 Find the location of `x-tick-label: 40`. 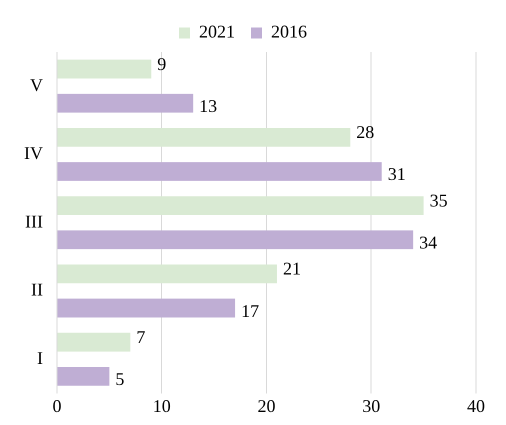

x-tick-label: 40 is located at coordinates (476, 406).